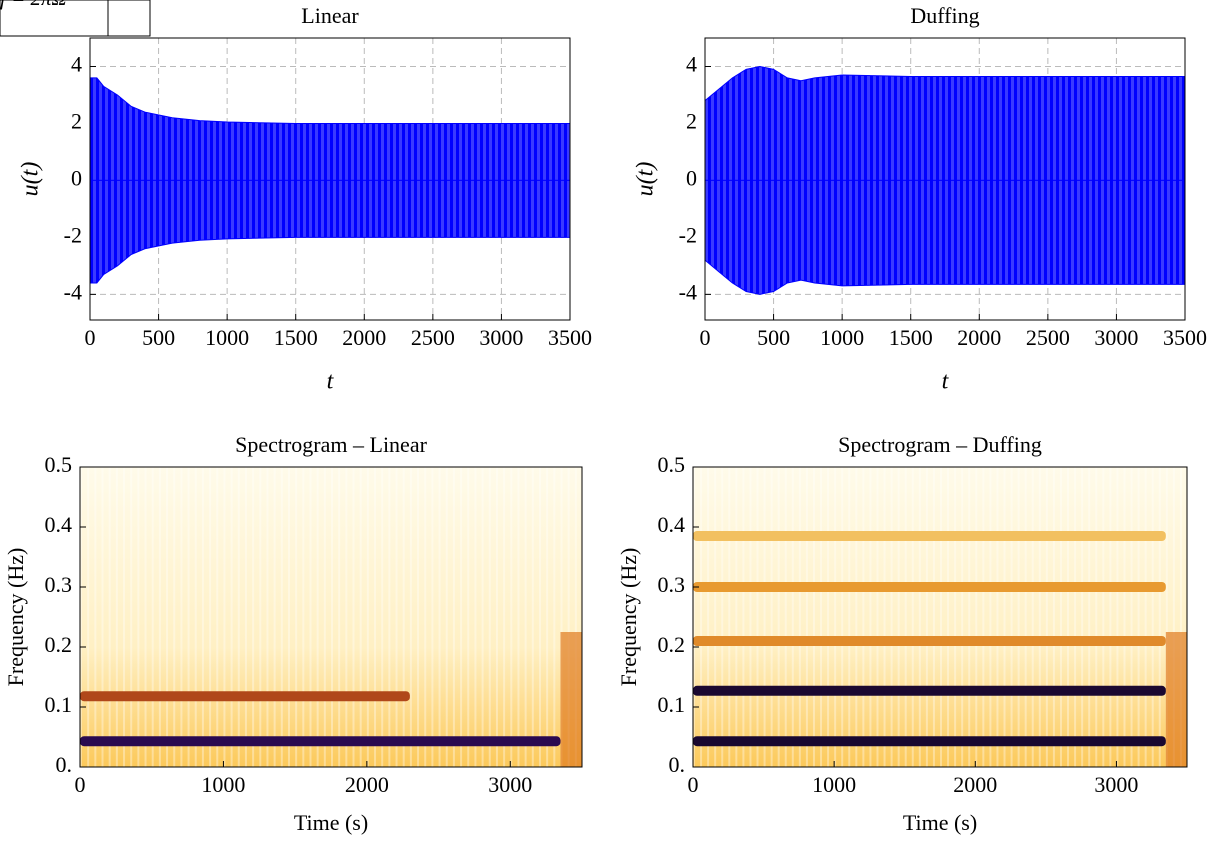 This screenshot has height=841, width=1215. What do you see at coordinates (59, 644) in the screenshot?
I see `y-tick-label: 0.2` at bounding box center [59, 644].